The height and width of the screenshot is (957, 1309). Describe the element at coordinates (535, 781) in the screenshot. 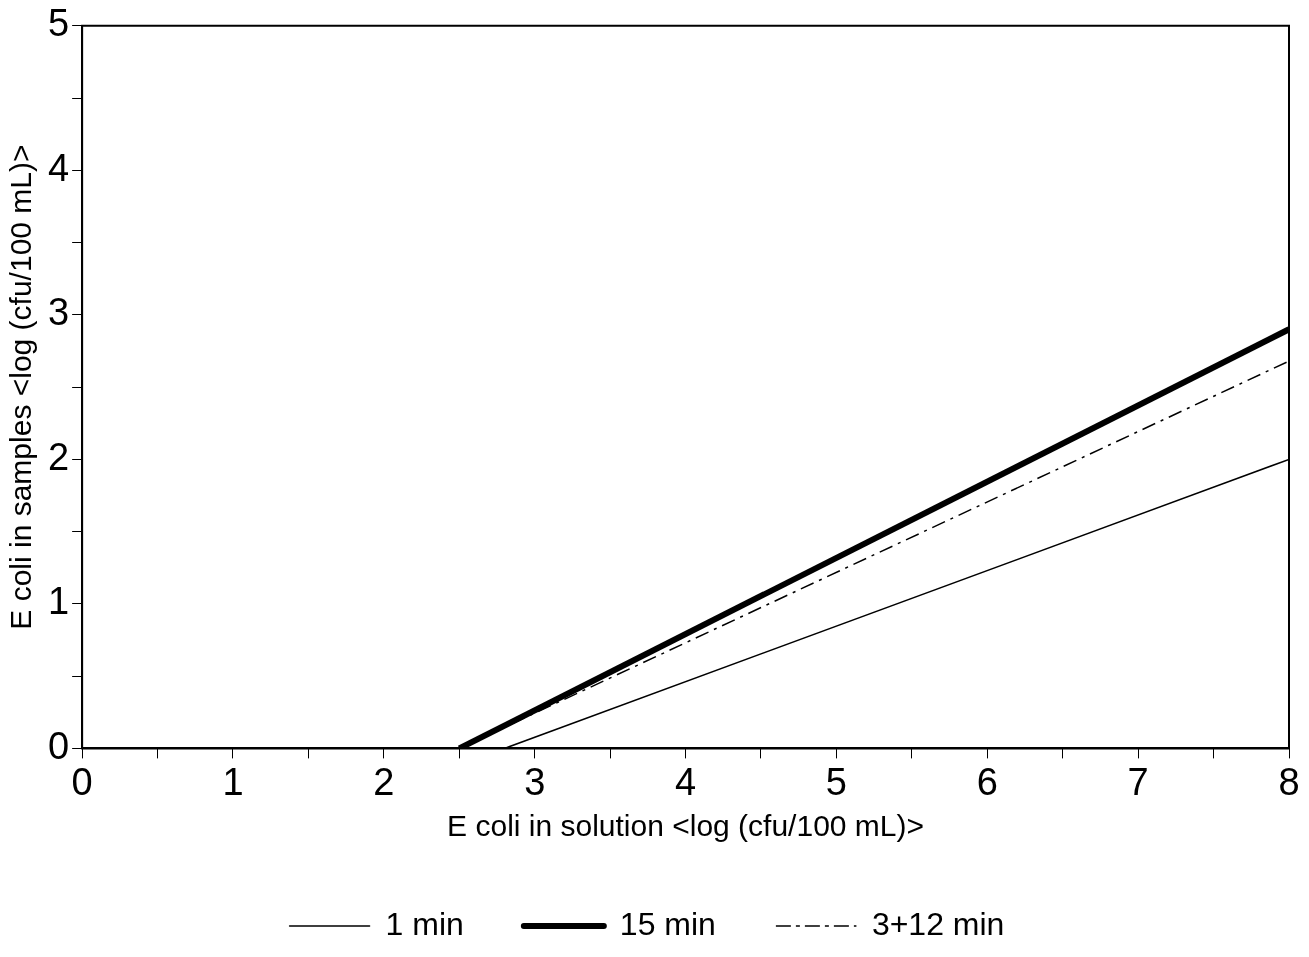

I see `x-tick-label: 3` at that location.